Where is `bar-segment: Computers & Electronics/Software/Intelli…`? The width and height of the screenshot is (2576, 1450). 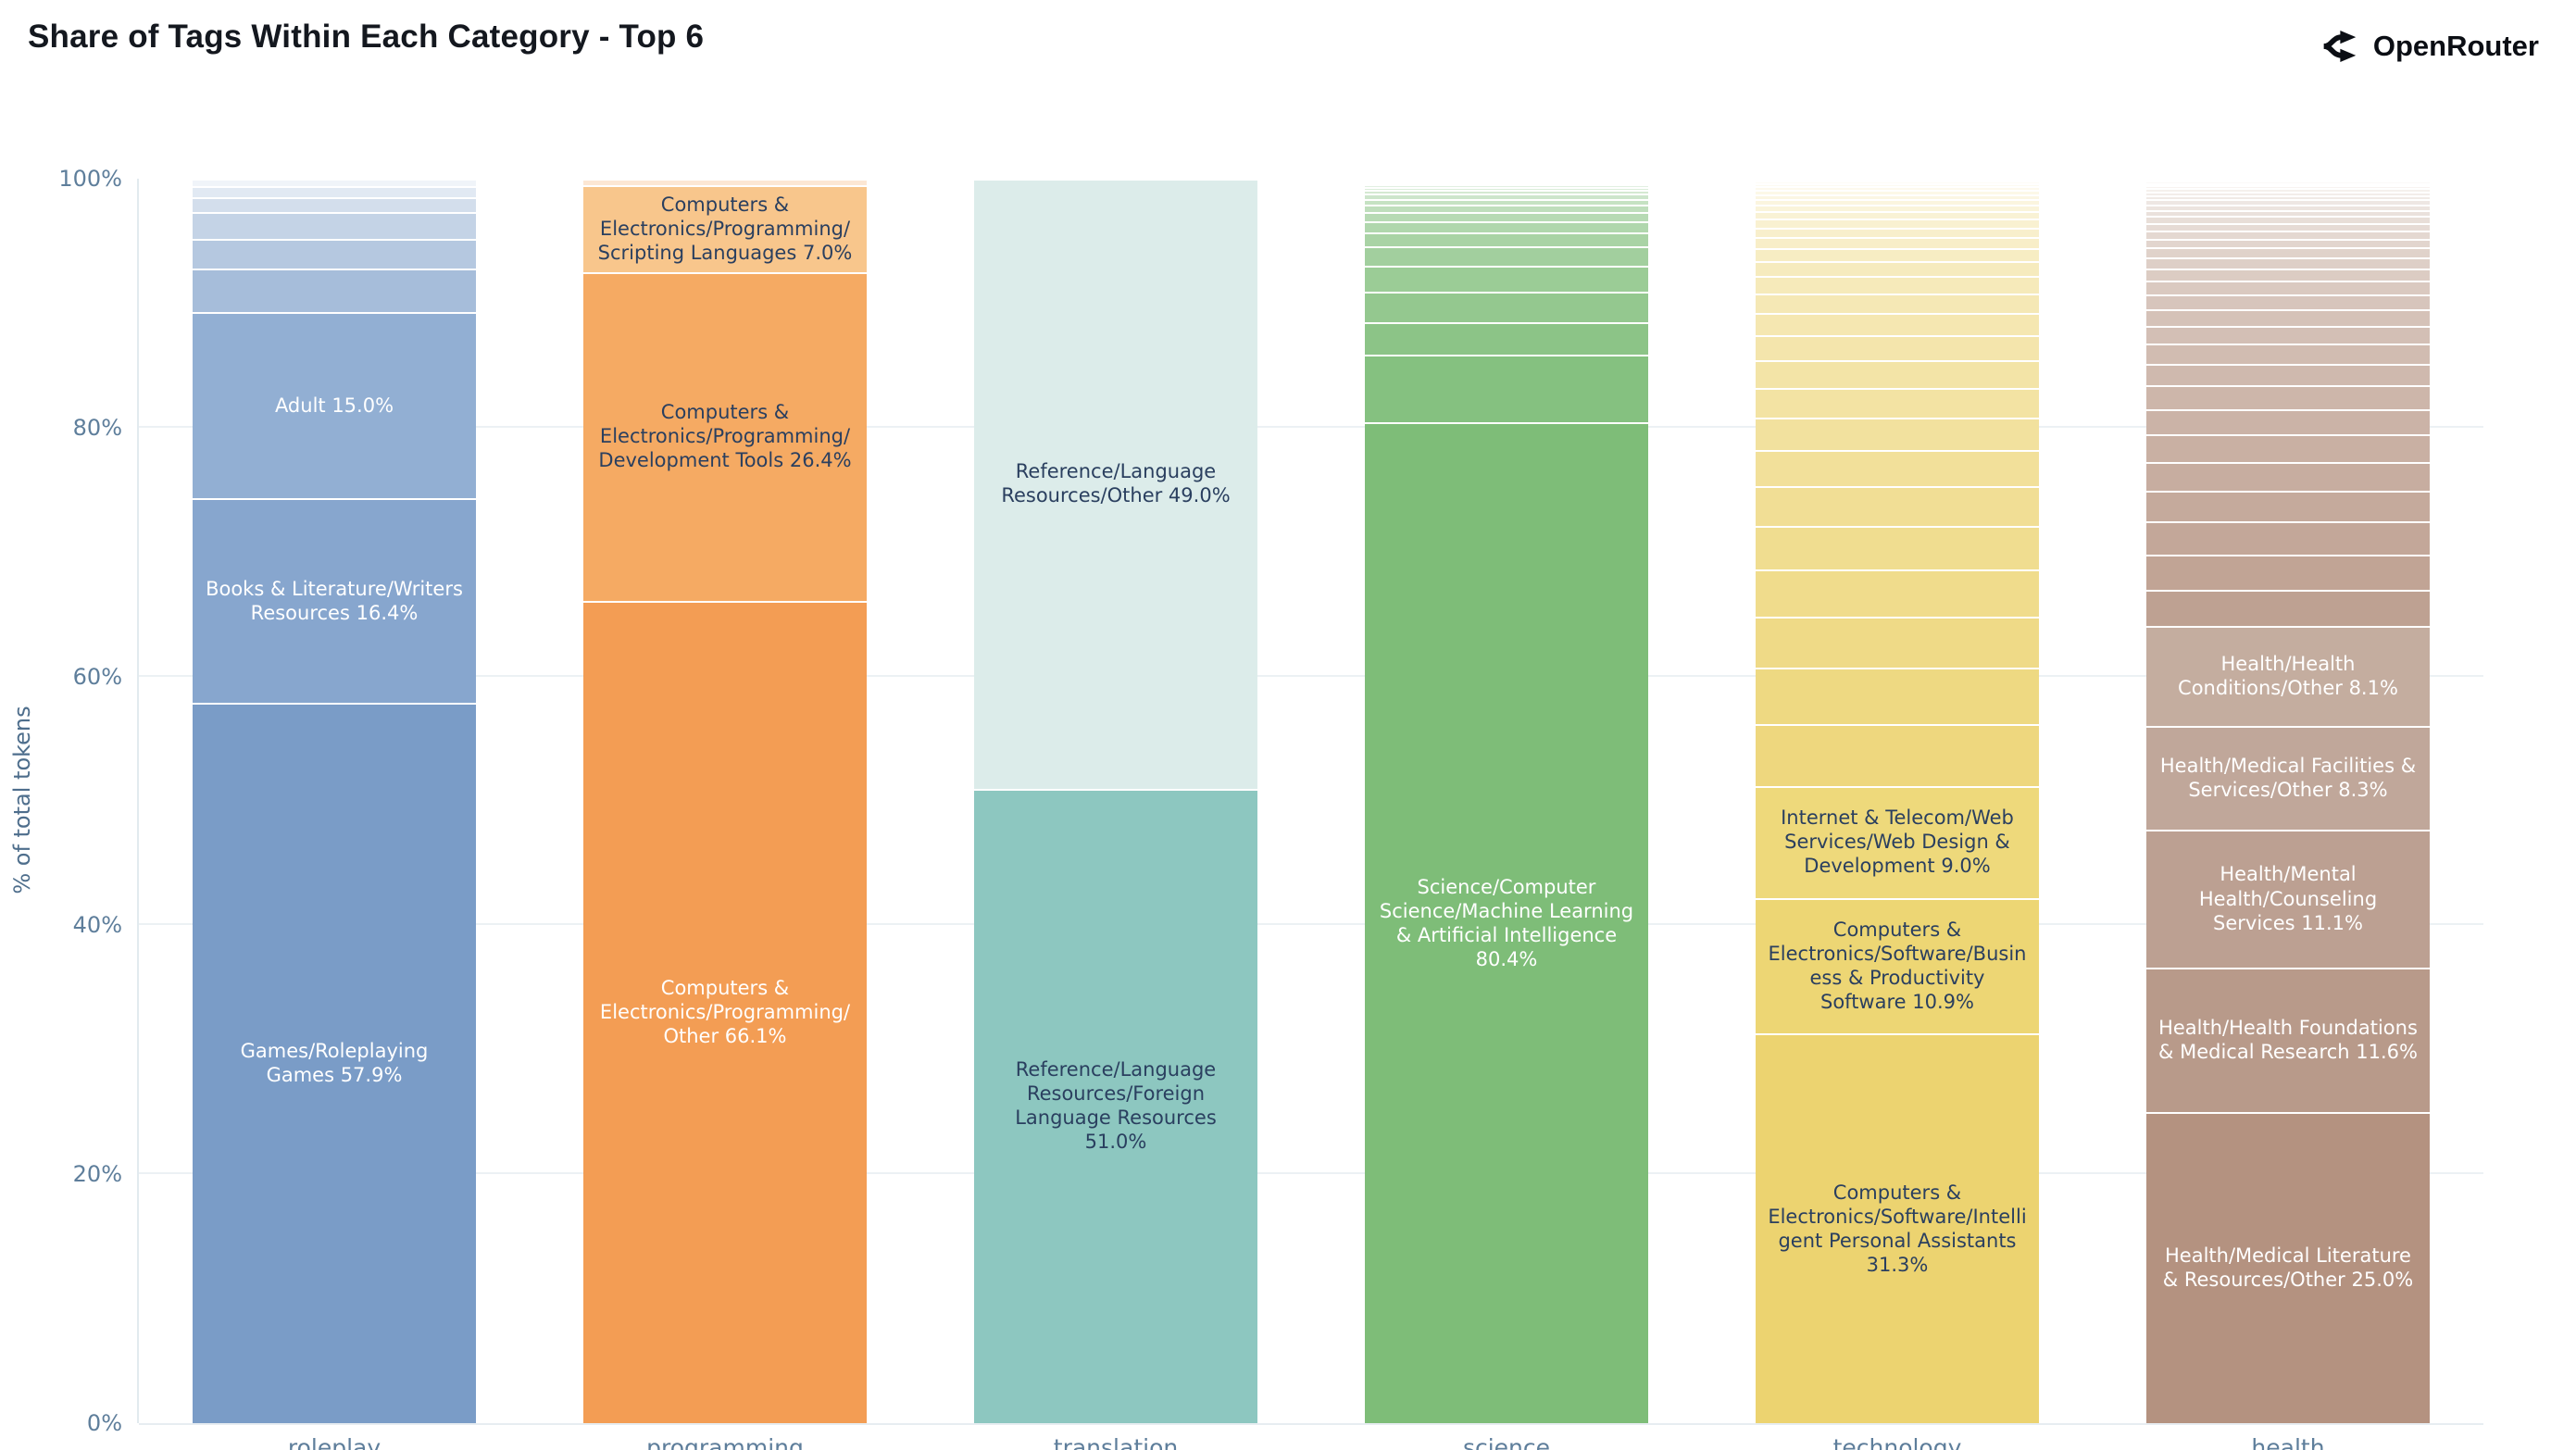
bar-segment: Computers & Electronics/Software/Intelli… is located at coordinates (1898, 1228).